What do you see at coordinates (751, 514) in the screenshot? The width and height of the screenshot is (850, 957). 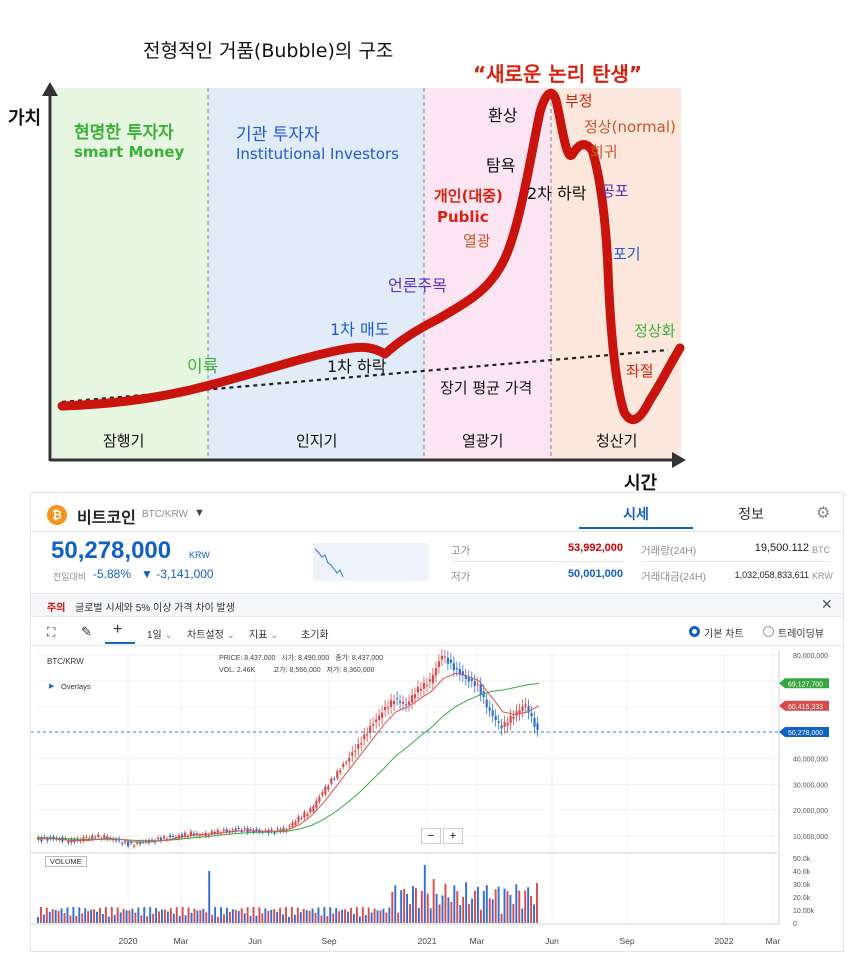 I see `tab-info: 정보` at bounding box center [751, 514].